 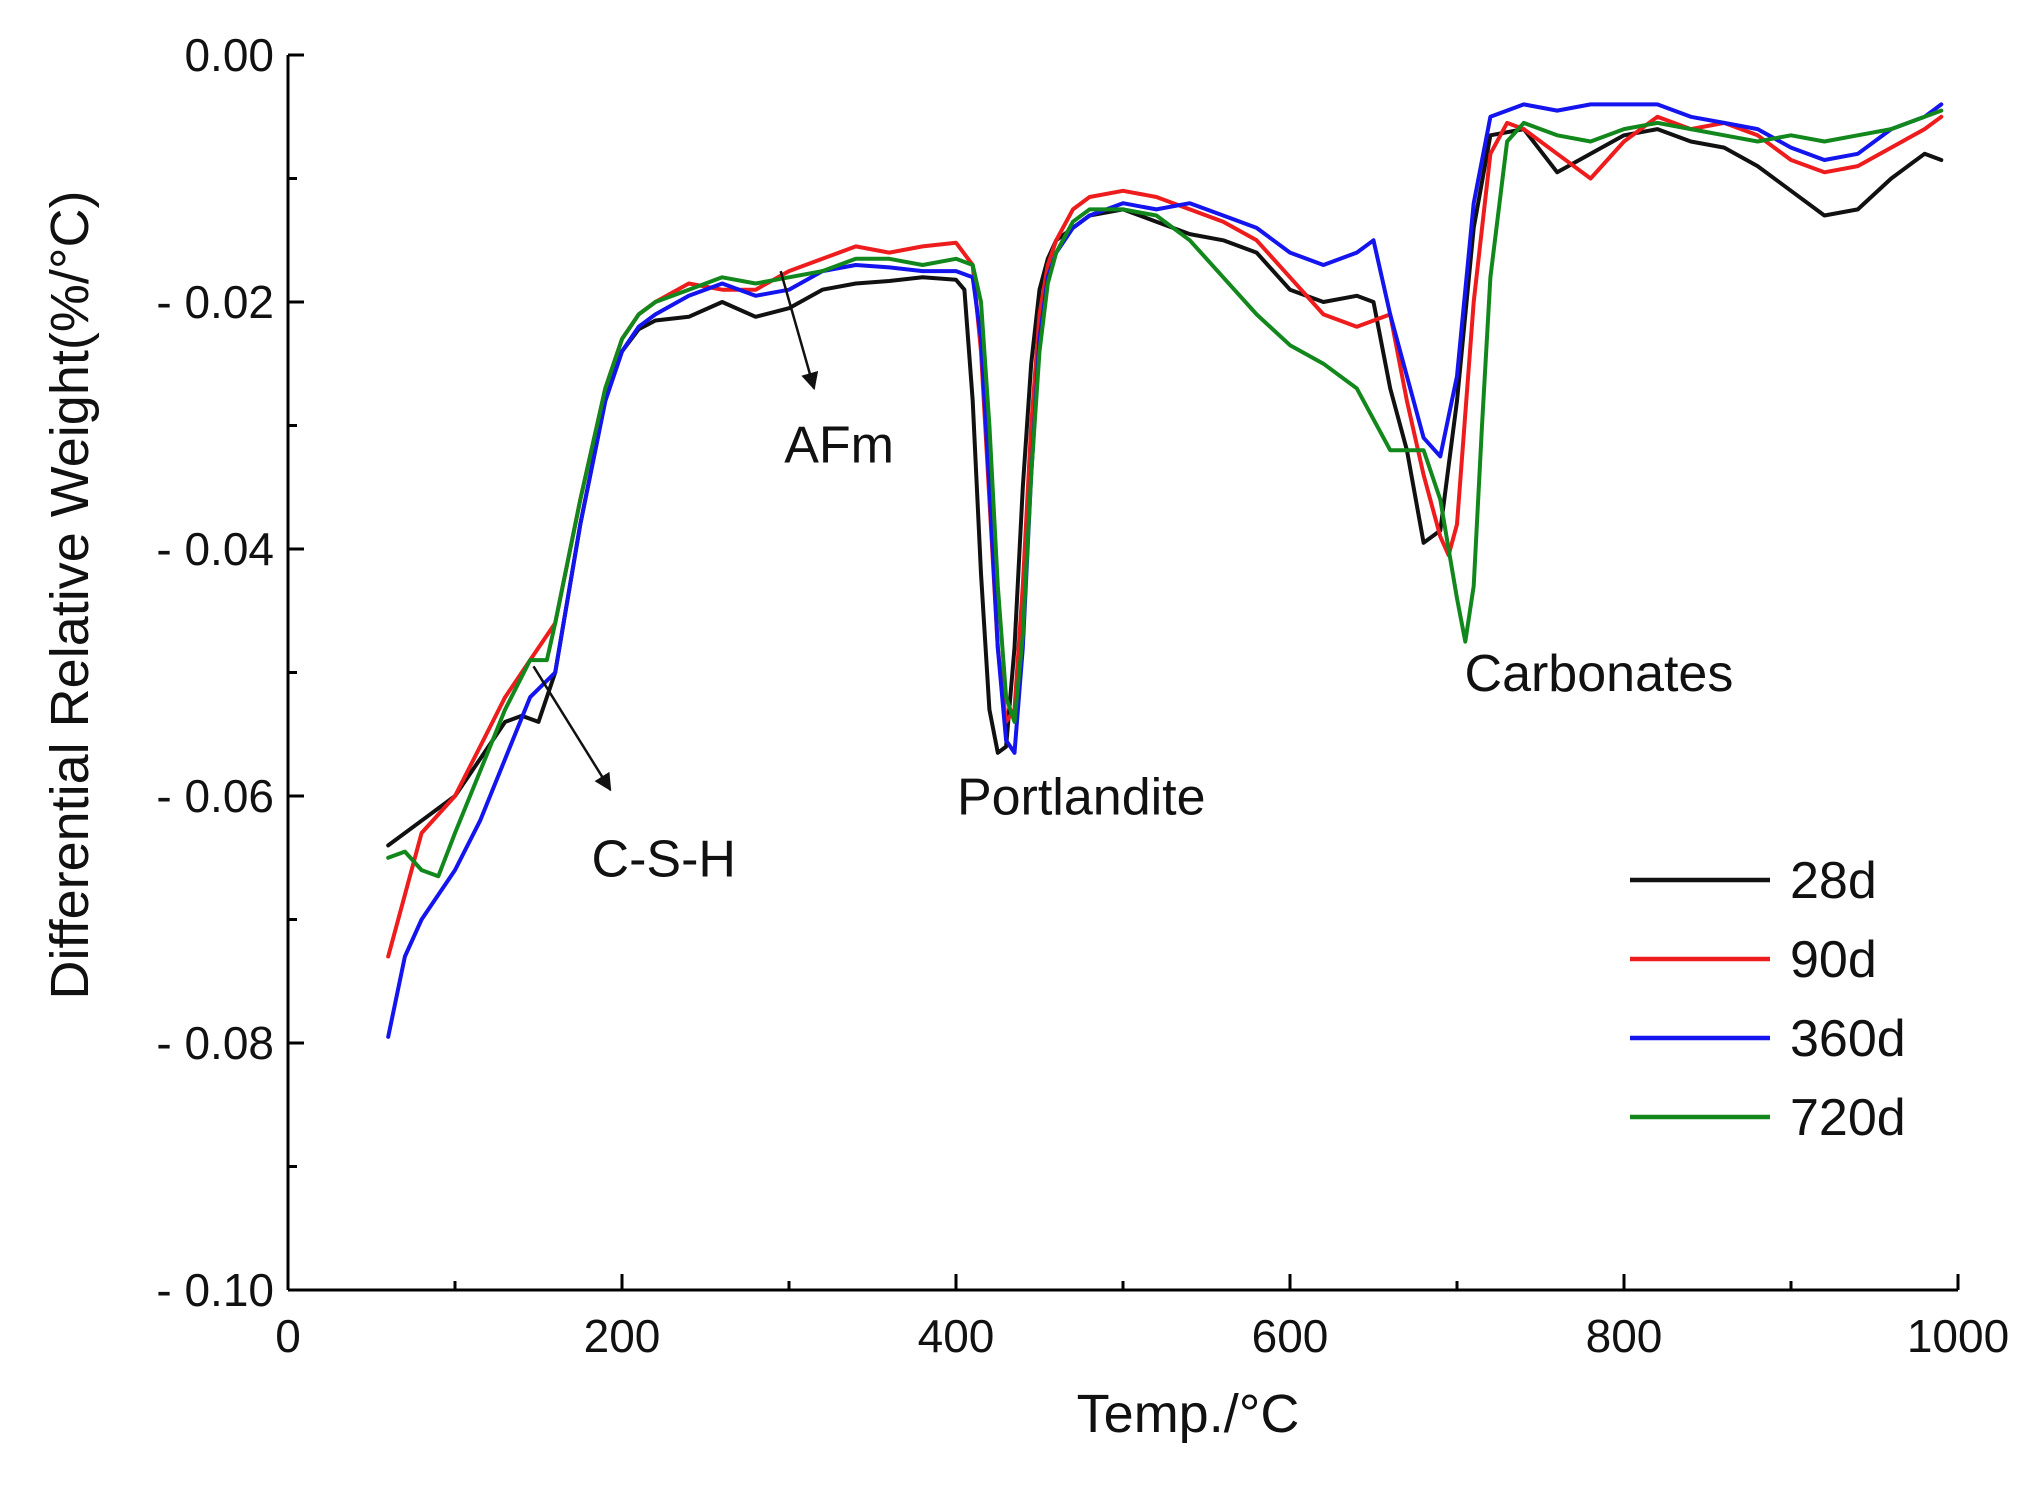 What do you see at coordinates (70, 595) in the screenshot?
I see `y-axis-title: Differential Relative Weight(%/°C)` at bounding box center [70, 595].